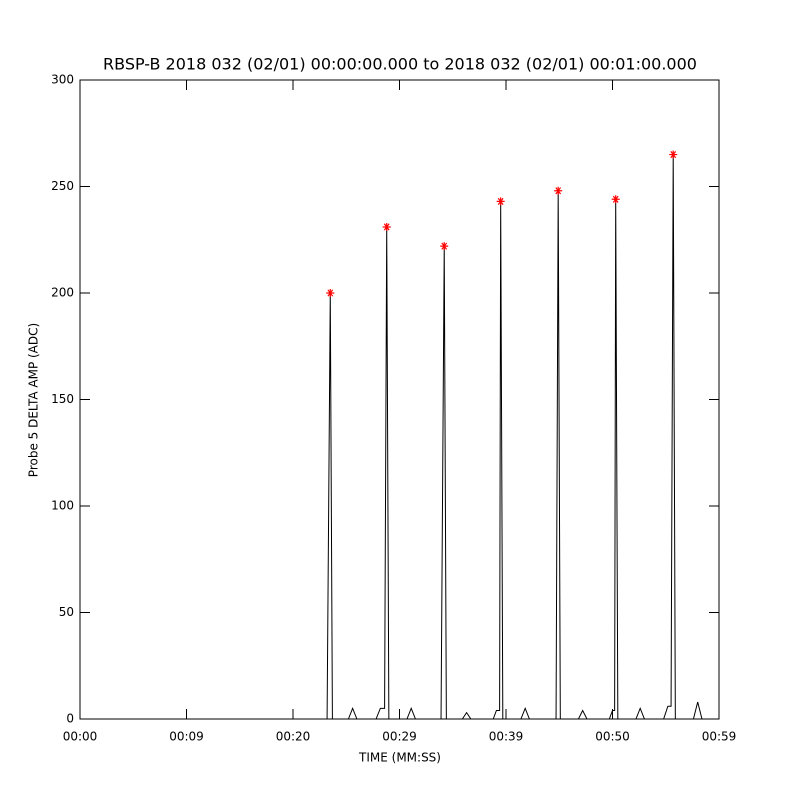 The width and height of the screenshot is (800, 804). Describe the element at coordinates (293, 737) in the screenshot. I see `x-tick-label: 00:20` at that location.